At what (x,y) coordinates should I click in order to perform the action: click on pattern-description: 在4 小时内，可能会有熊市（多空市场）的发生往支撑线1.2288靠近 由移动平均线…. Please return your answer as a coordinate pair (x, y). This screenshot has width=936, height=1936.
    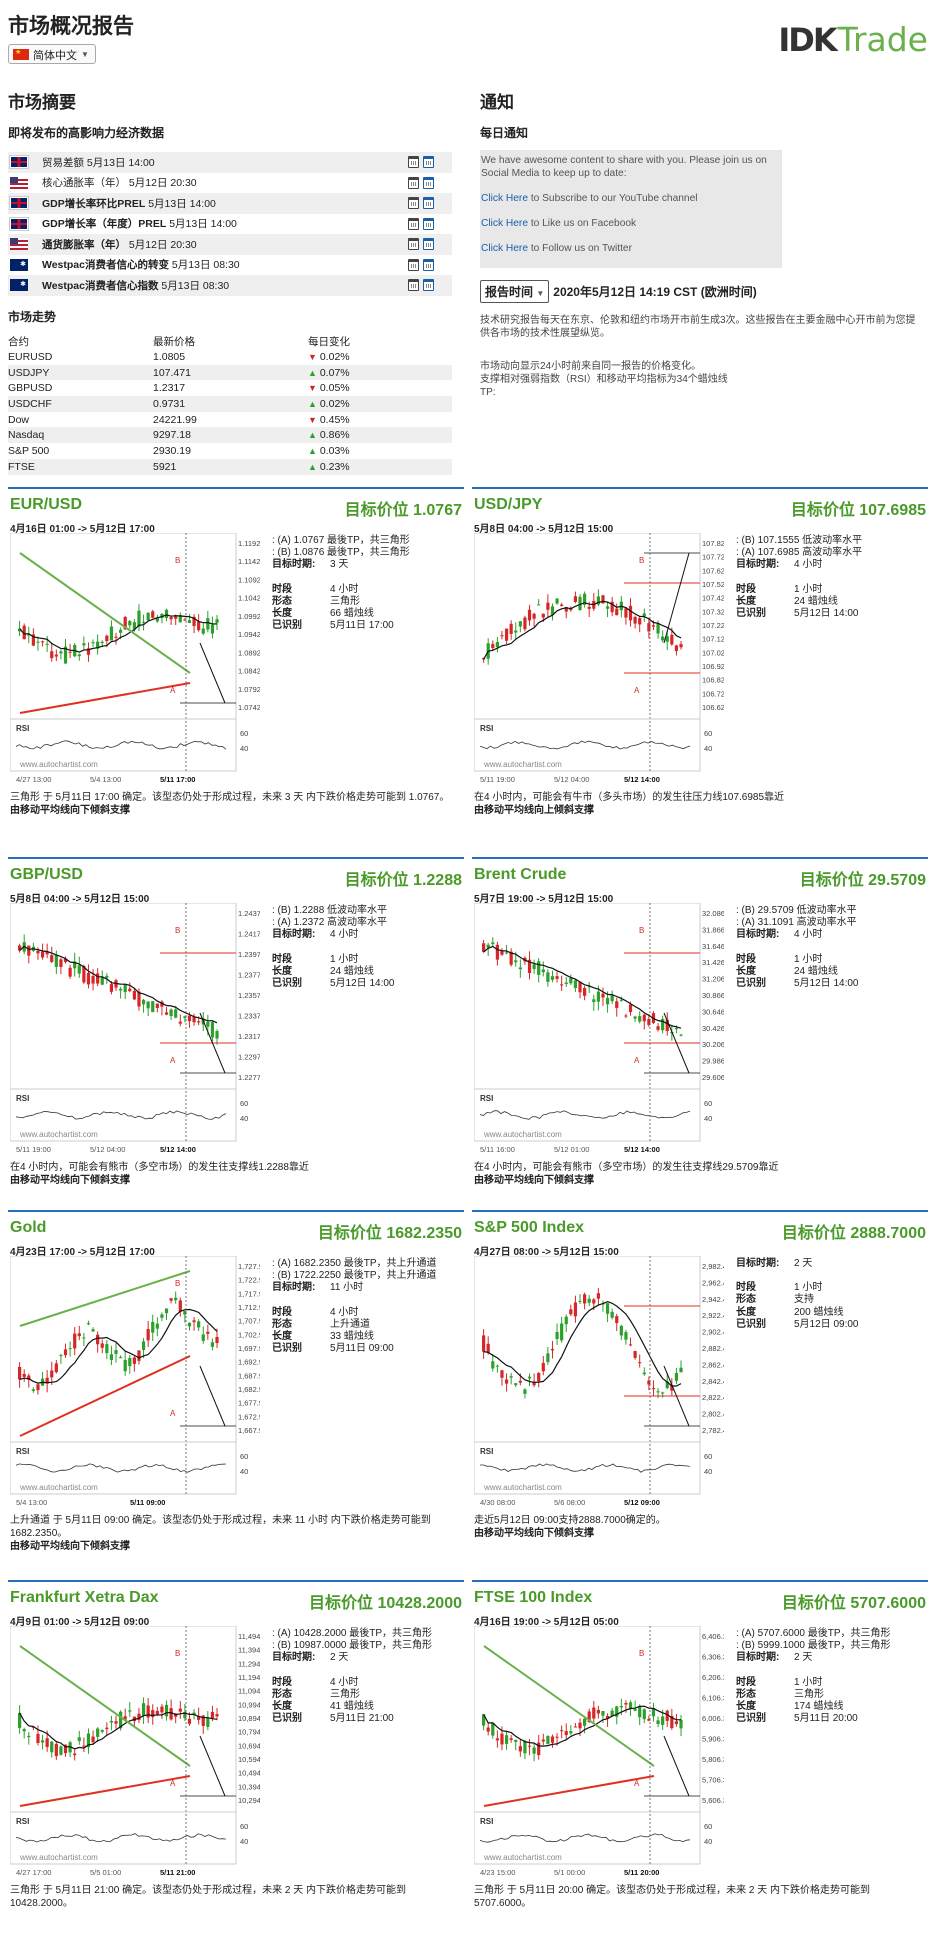
    Looking at the image, I should click on (235, 1174).